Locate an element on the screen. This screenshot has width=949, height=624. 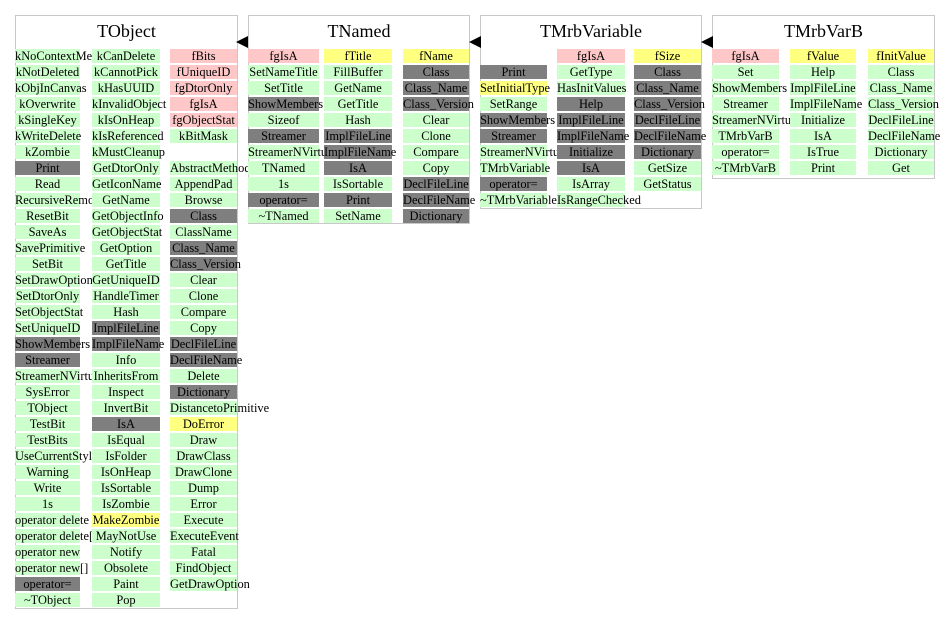
member-kzombie: kZombie is located at coordinates (47, 152).